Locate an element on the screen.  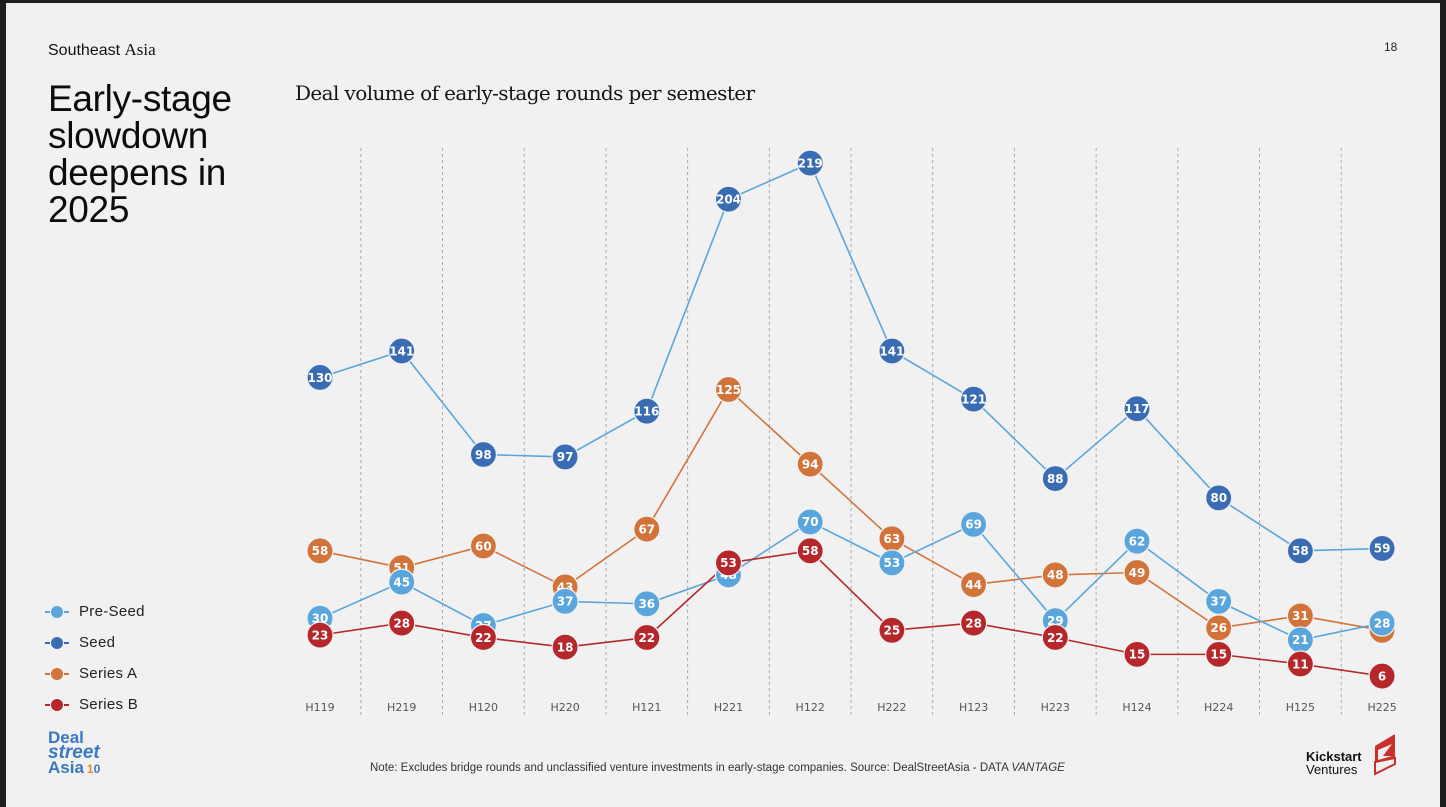
legend-item-series-b: Series B is located at coordinates (95, 704).